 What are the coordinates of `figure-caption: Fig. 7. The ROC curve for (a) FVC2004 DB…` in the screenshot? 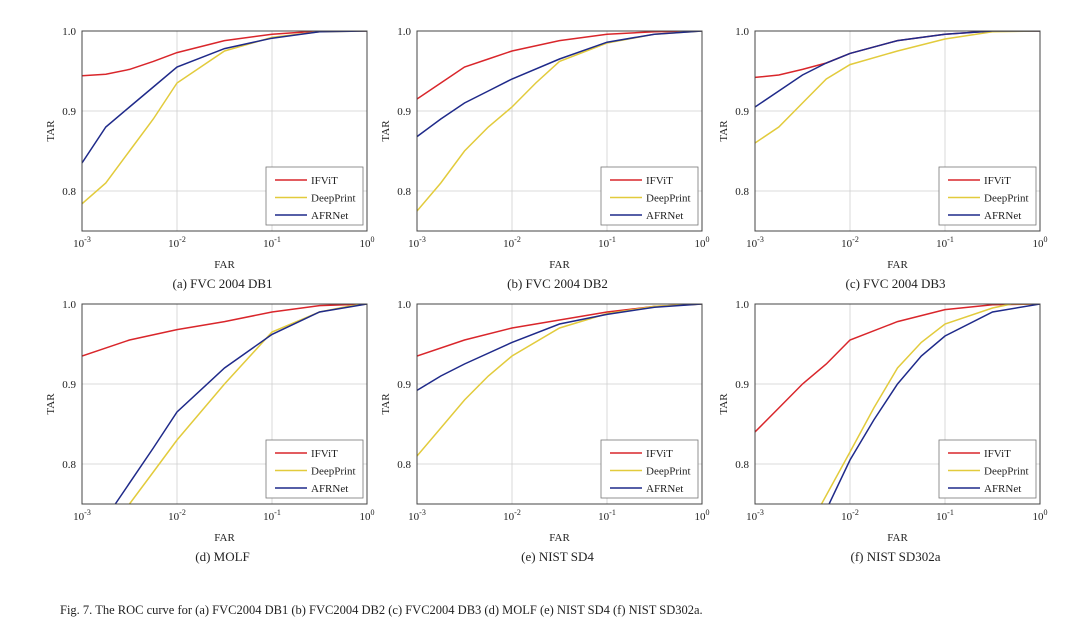 It's located at (381, 610).